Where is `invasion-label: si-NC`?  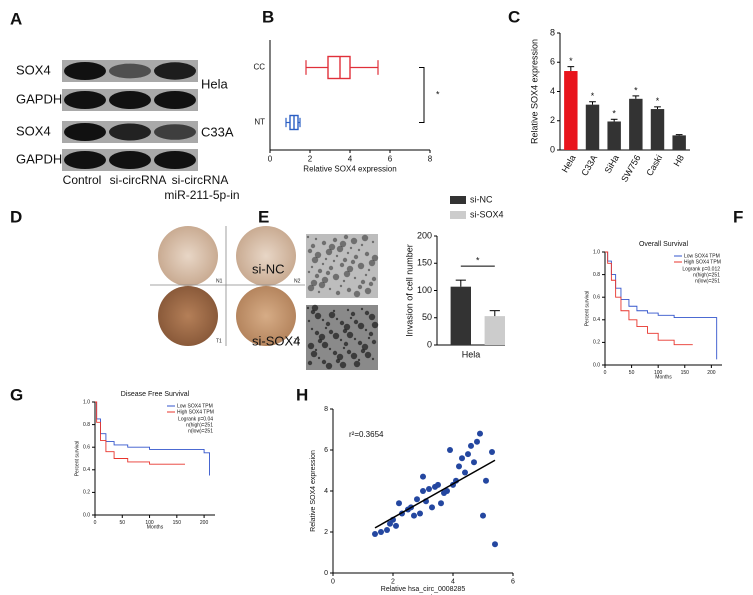 invasion-label: si-NC is located at coordinates (268, 268).